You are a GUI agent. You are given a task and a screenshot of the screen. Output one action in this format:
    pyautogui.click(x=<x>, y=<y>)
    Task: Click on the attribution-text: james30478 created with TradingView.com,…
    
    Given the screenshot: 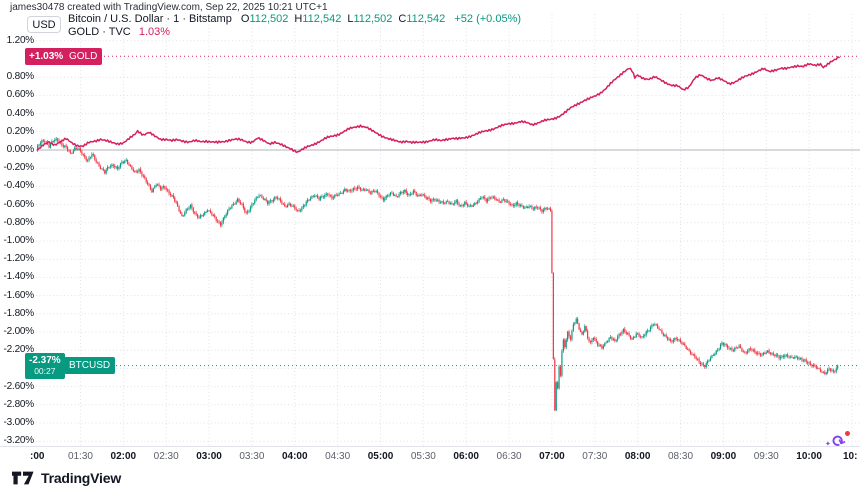 What is the action you would take?
    pyautogui.click(x=169, y=7)
    